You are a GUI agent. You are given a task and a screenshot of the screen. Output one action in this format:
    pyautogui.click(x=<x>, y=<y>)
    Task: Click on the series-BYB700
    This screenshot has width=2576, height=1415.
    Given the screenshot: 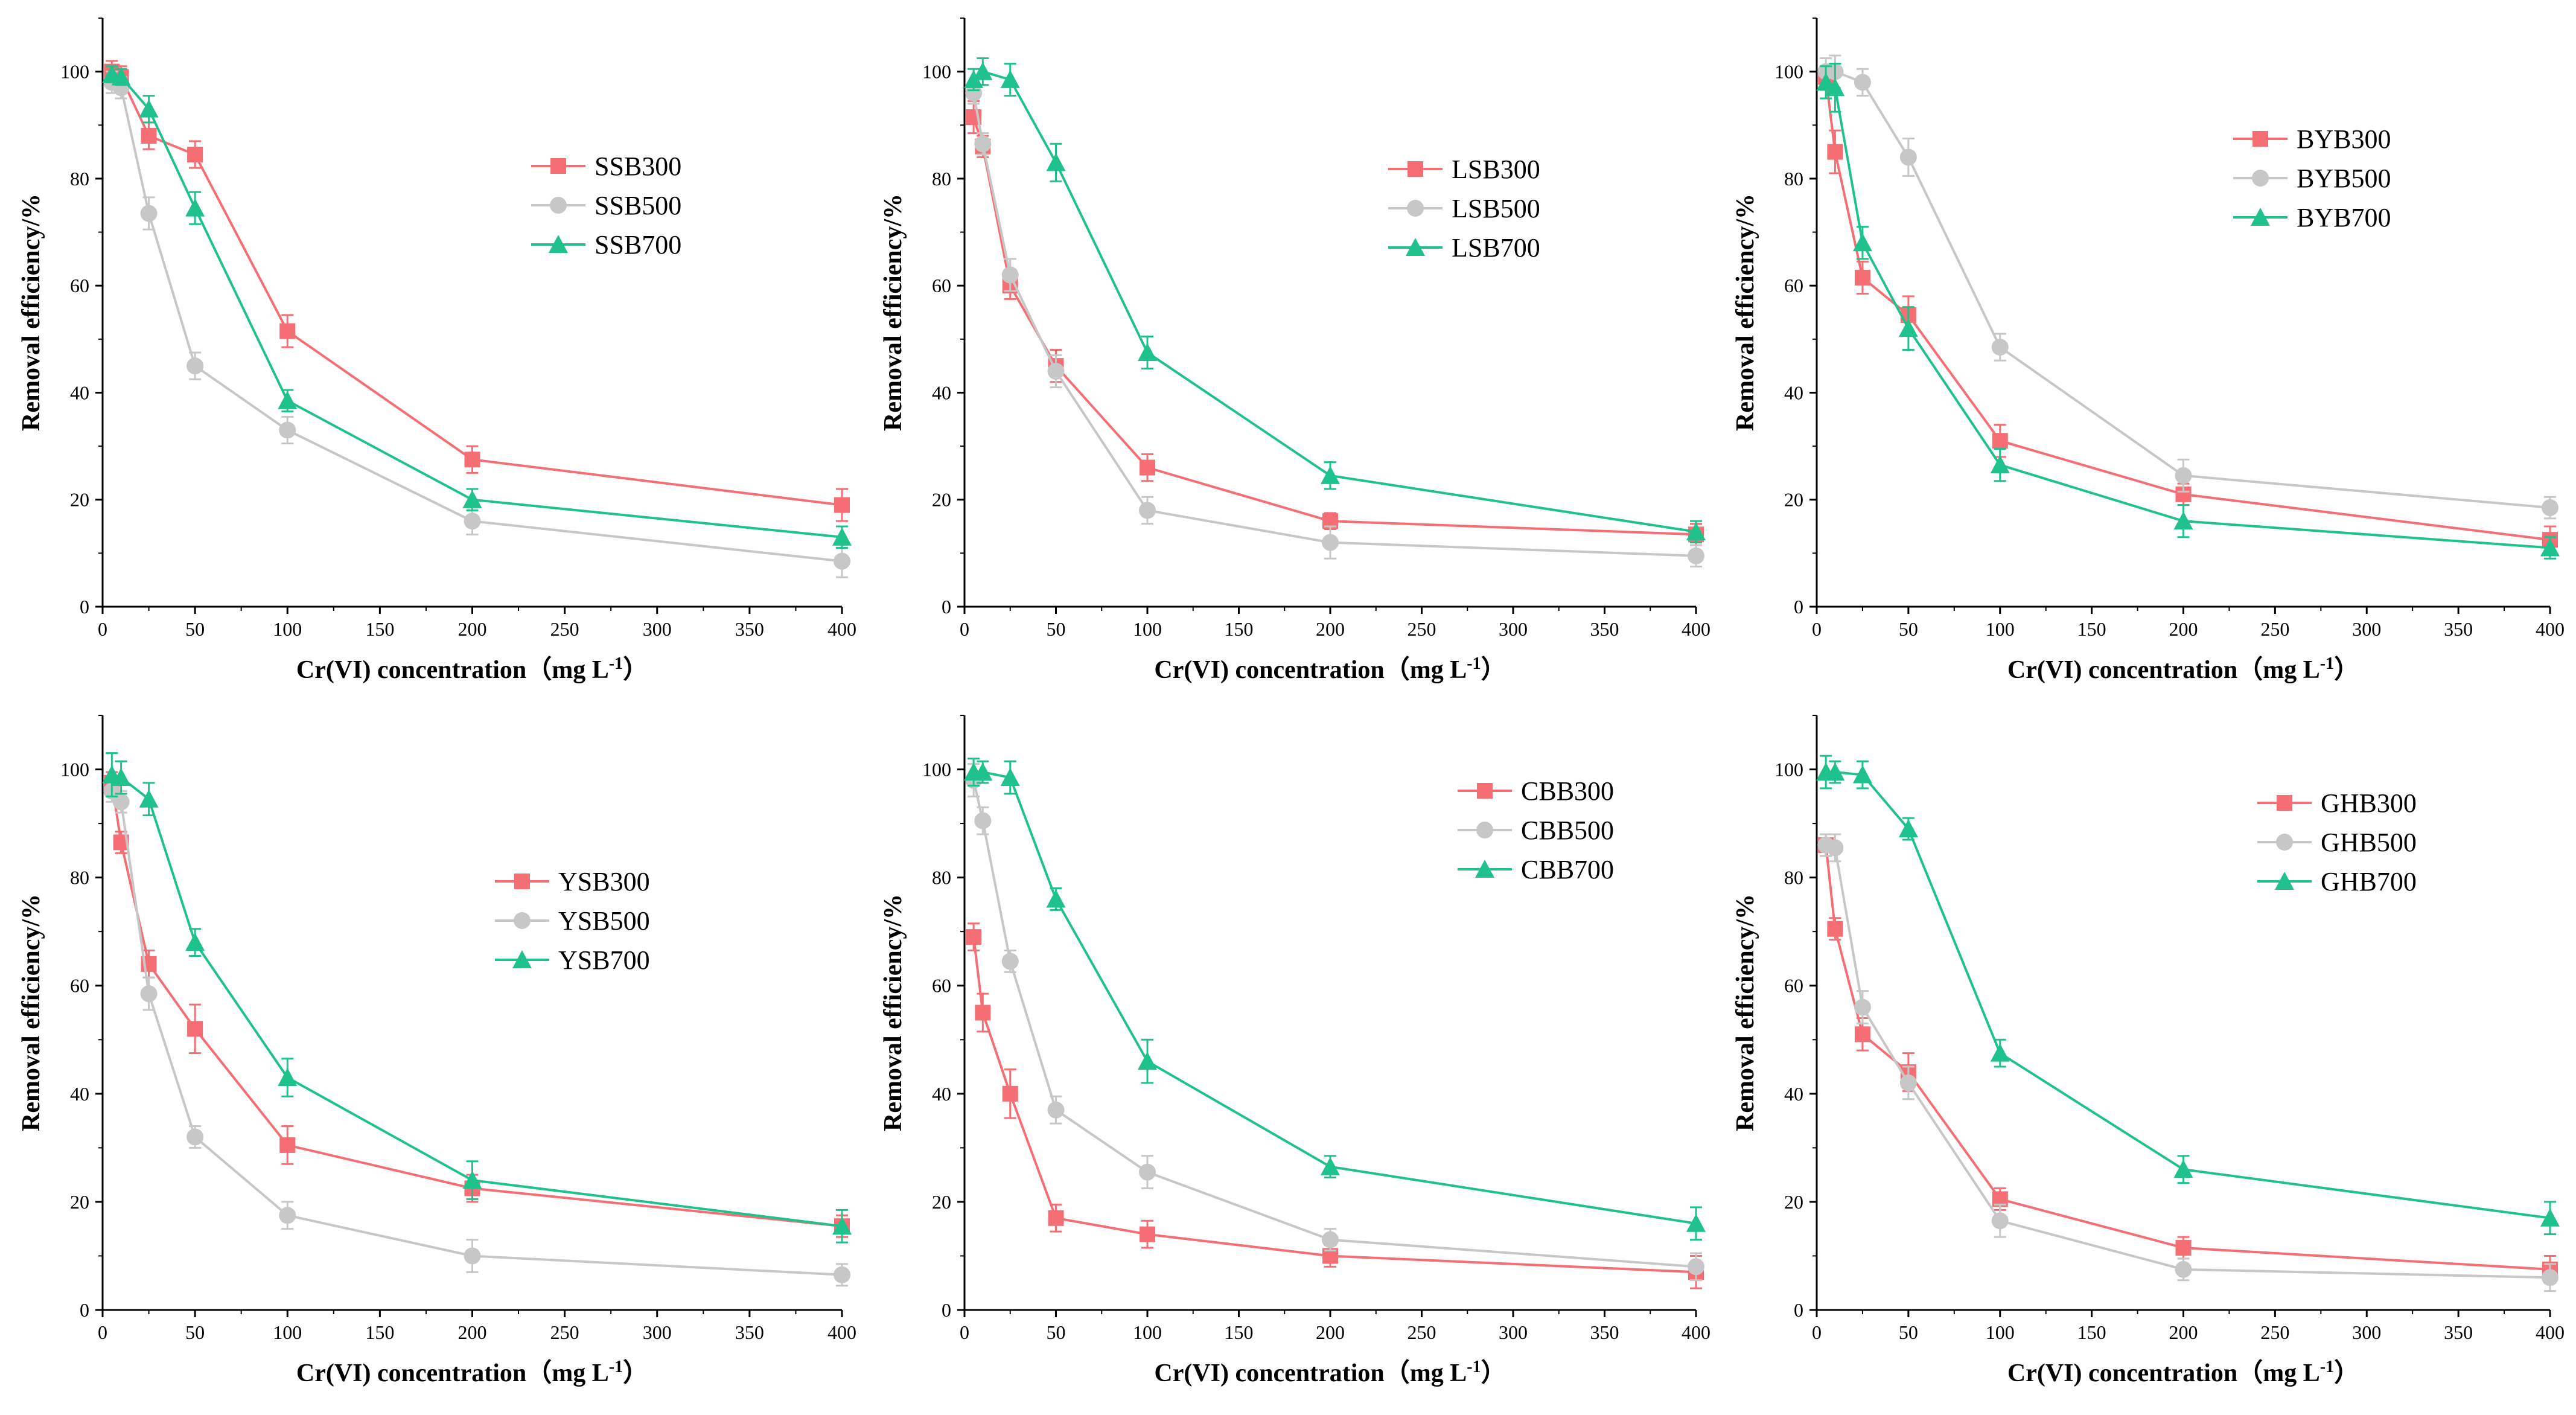 What is the action you would take?
    pyautogui.click(x=2188, y=311)
    